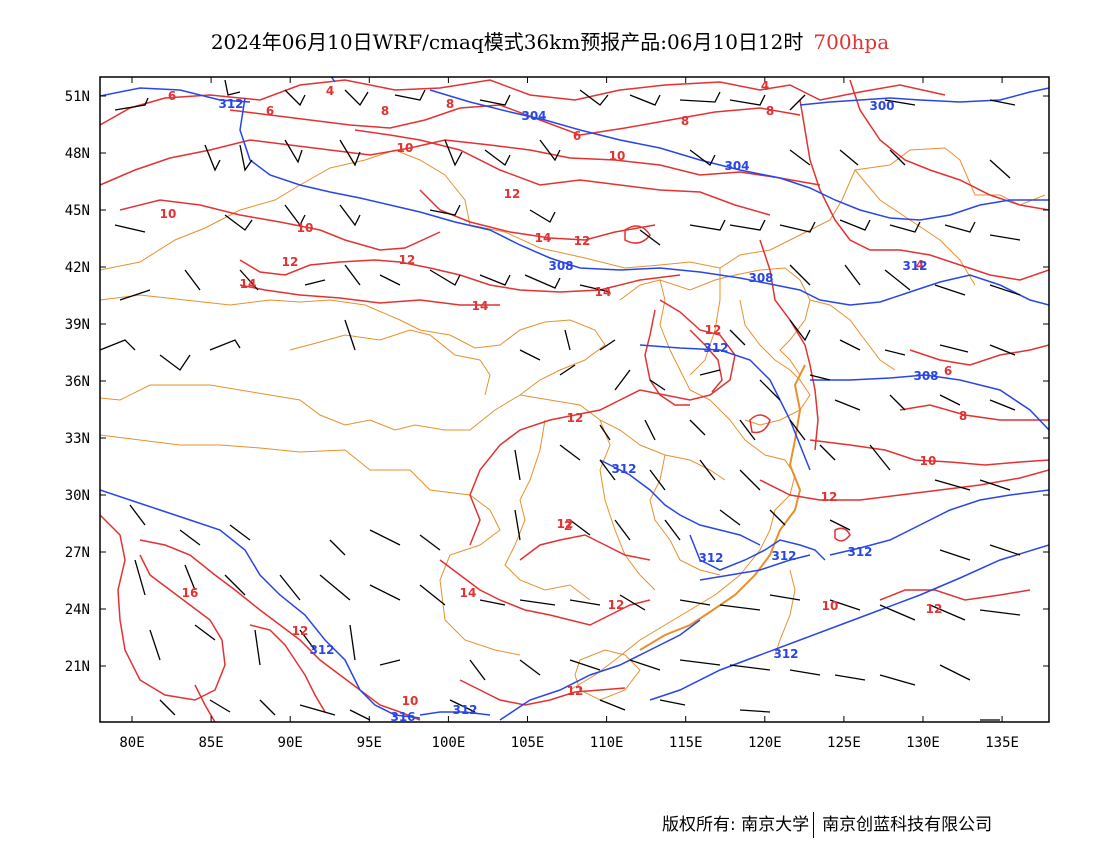 The width and height of the screenshot is (1100, 850). What do you see at coordinates (607, 743) in the screenshot?
I see `lon-tick-label: 110E` at bounding box center [607, 743].